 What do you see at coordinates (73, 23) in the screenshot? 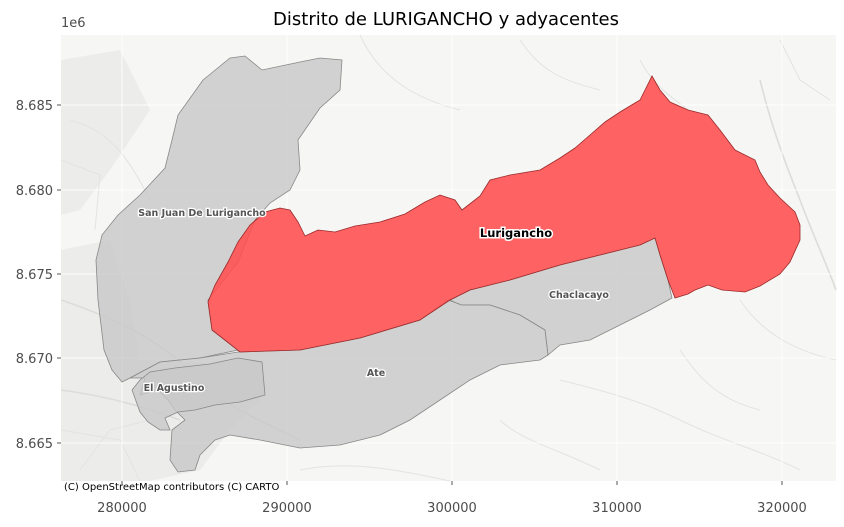
I see `y-offset-label: 1e6` at bounding box center [73, 23].